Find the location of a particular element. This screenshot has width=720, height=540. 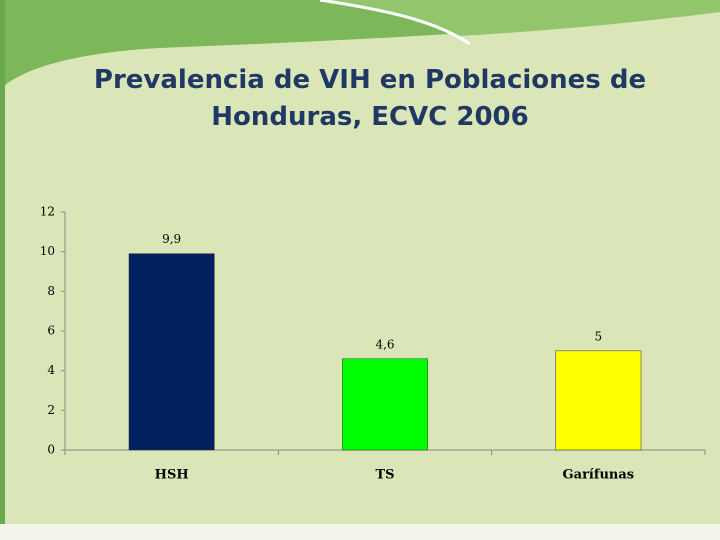

data-label: 9,9 is located at coordinates (171, 239).